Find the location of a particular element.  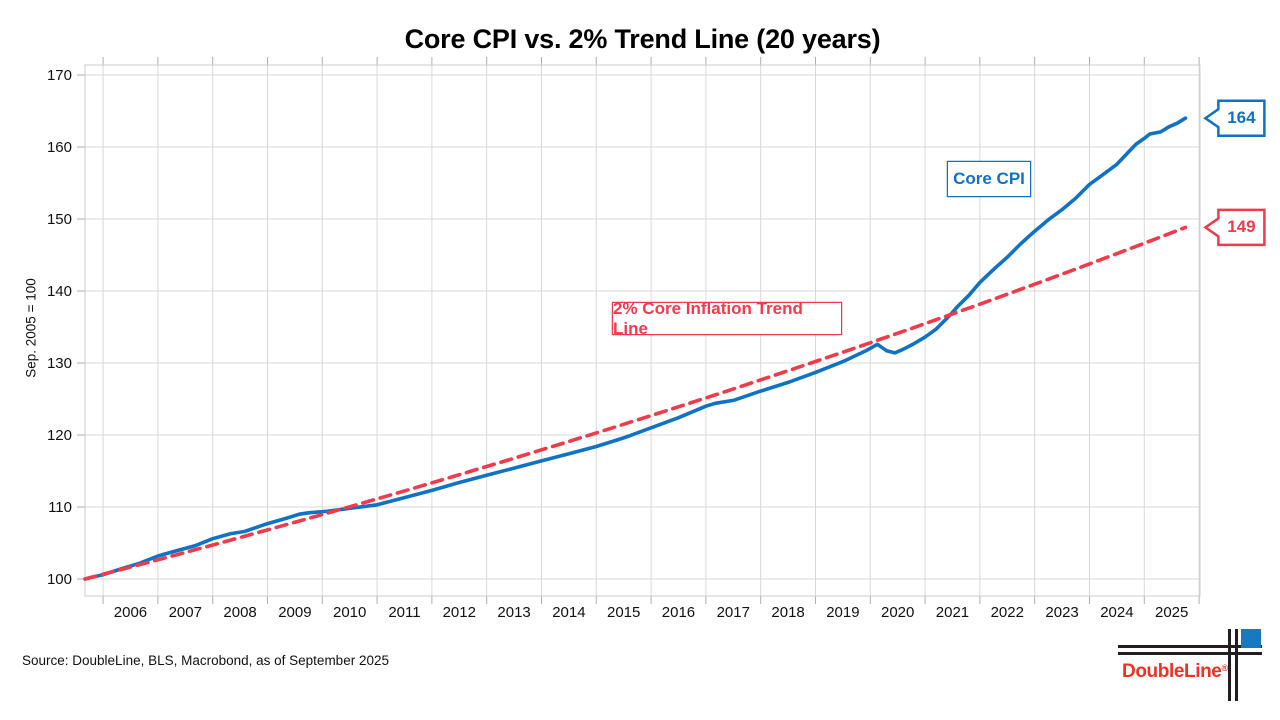

y-tick-label: 170 is located at coordinates (59, 75).